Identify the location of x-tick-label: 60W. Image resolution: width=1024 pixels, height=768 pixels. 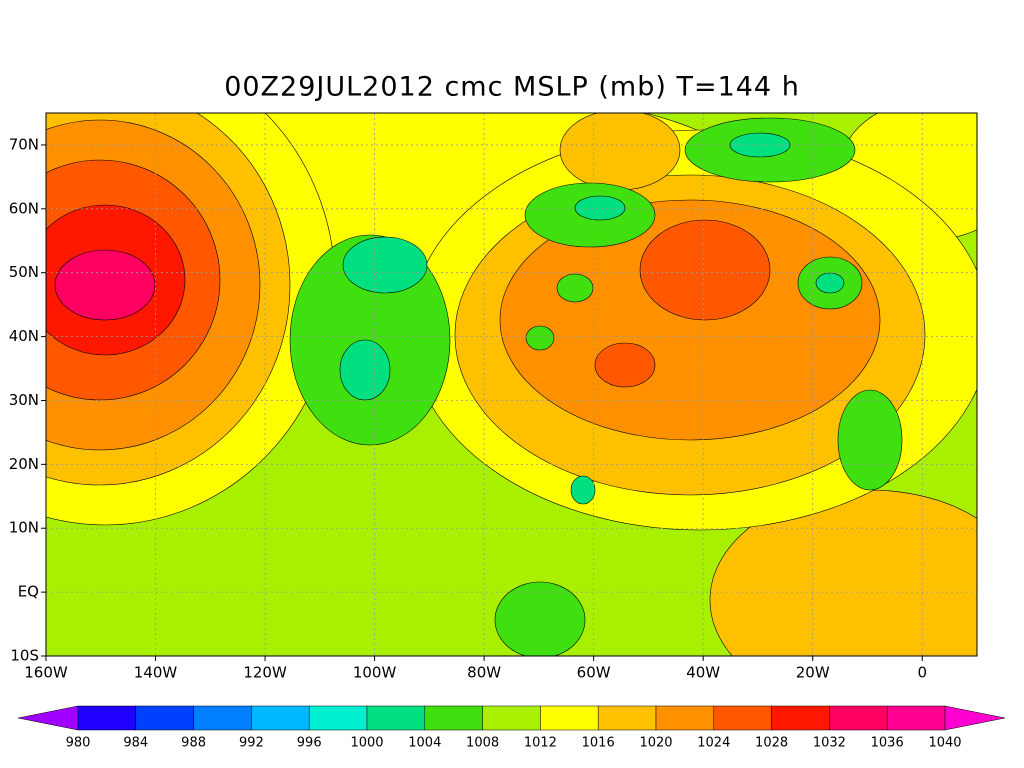
(594, 673).